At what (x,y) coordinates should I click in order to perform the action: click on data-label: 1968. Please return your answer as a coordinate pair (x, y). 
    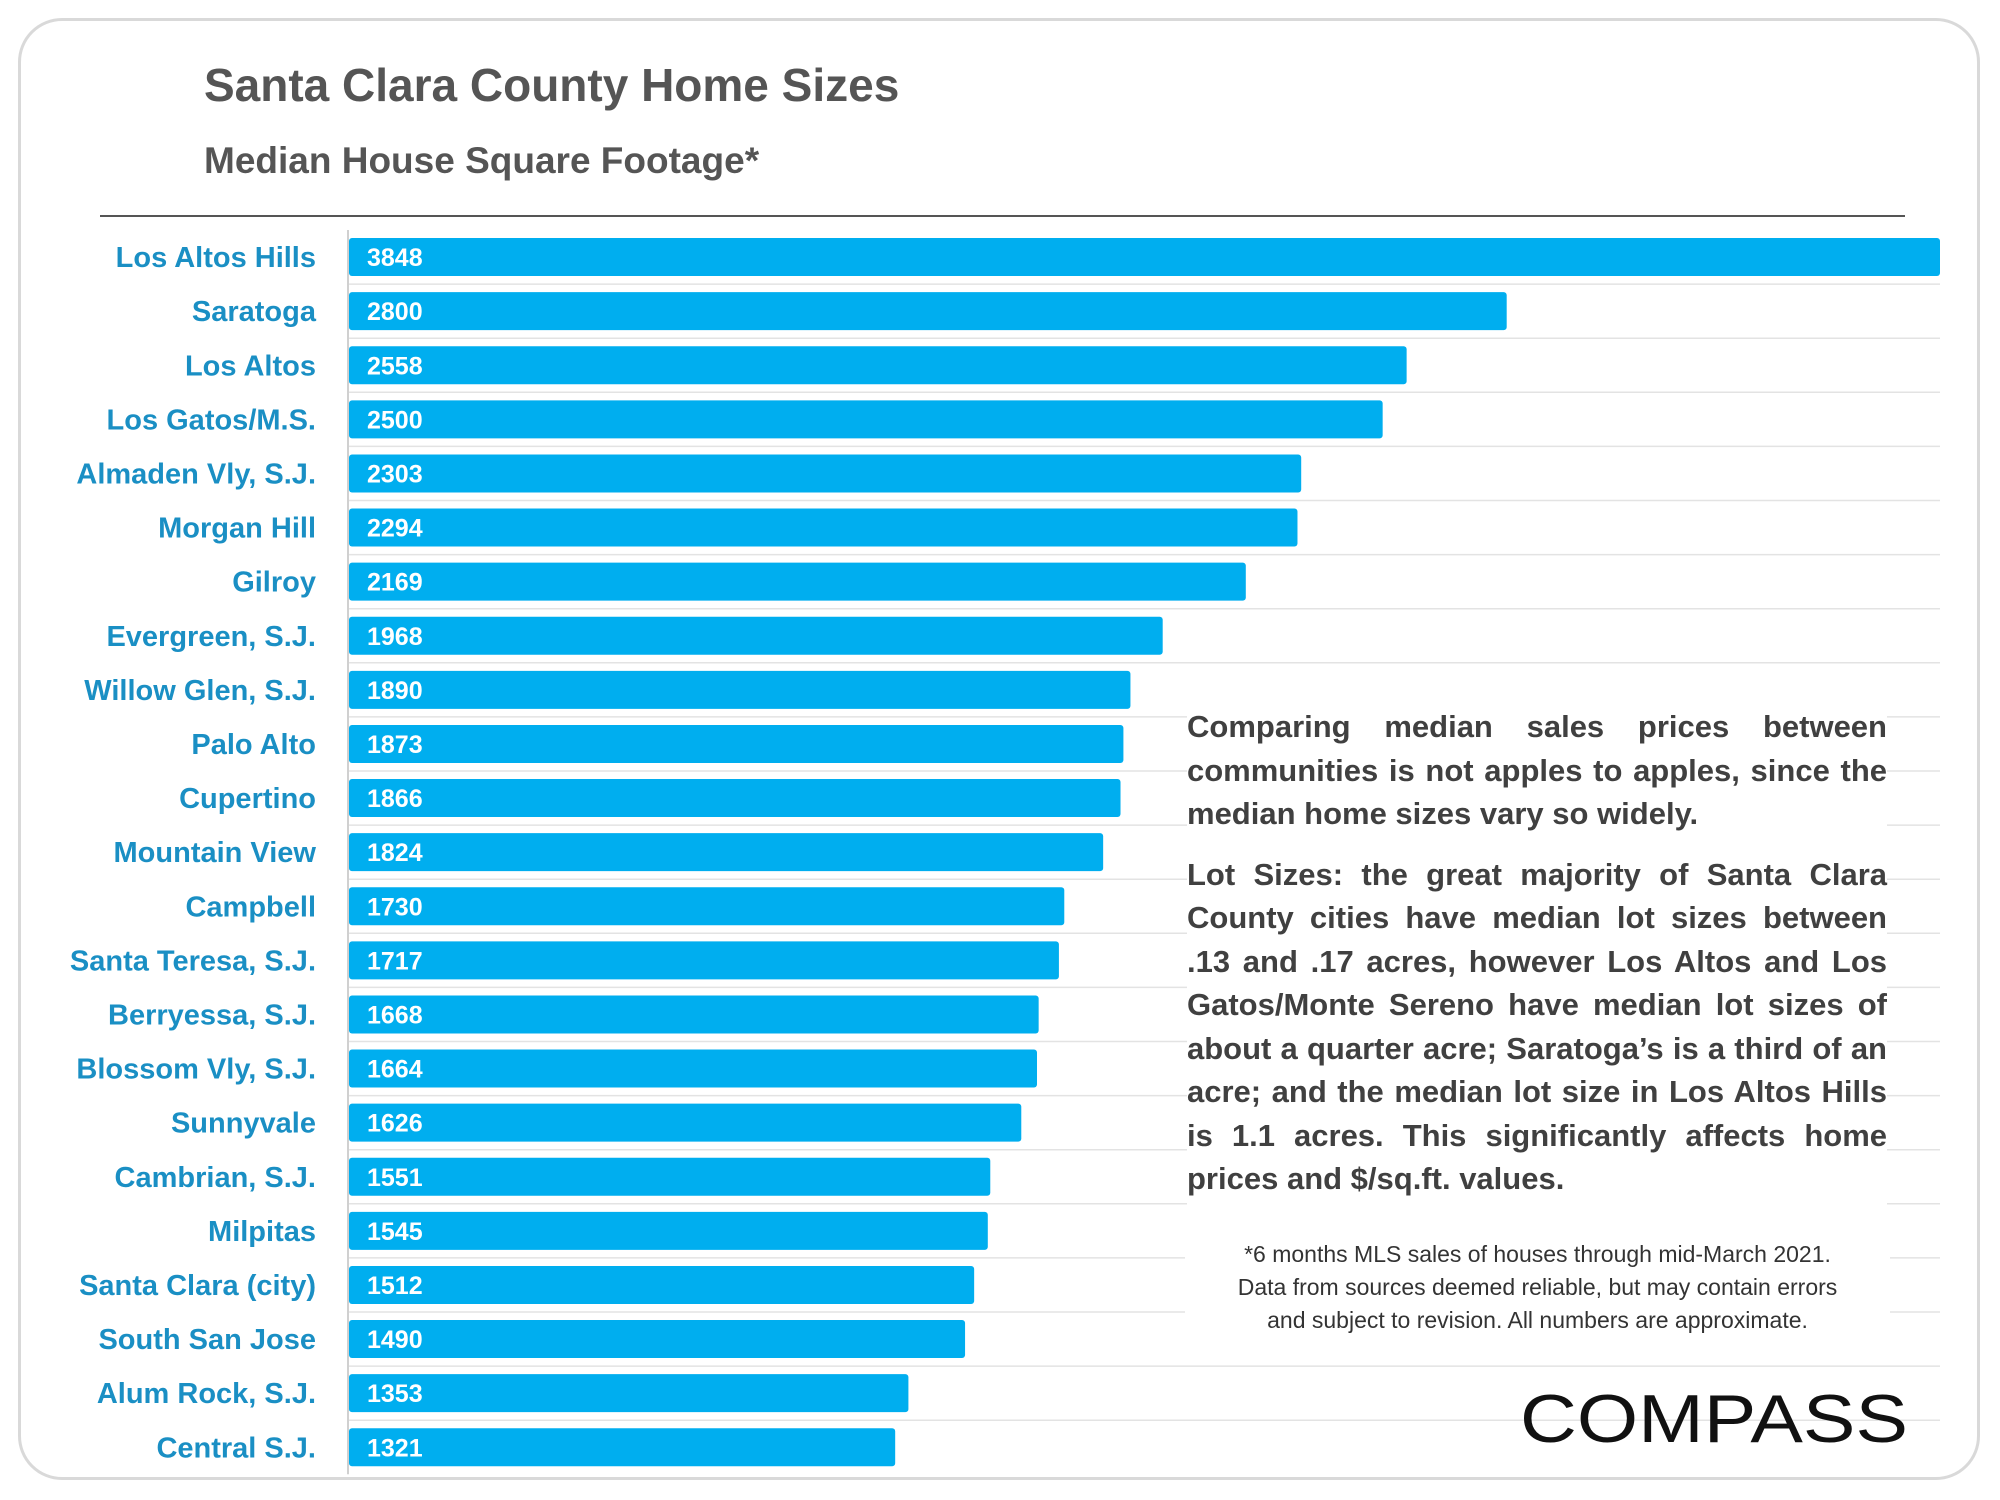
    Looking at the image, I should click on (395, 637).